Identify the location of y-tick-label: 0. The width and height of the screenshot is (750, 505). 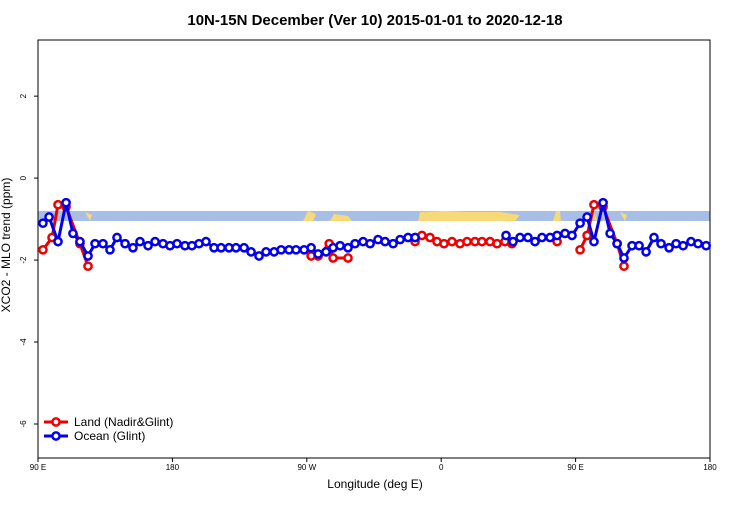
(23, 177).